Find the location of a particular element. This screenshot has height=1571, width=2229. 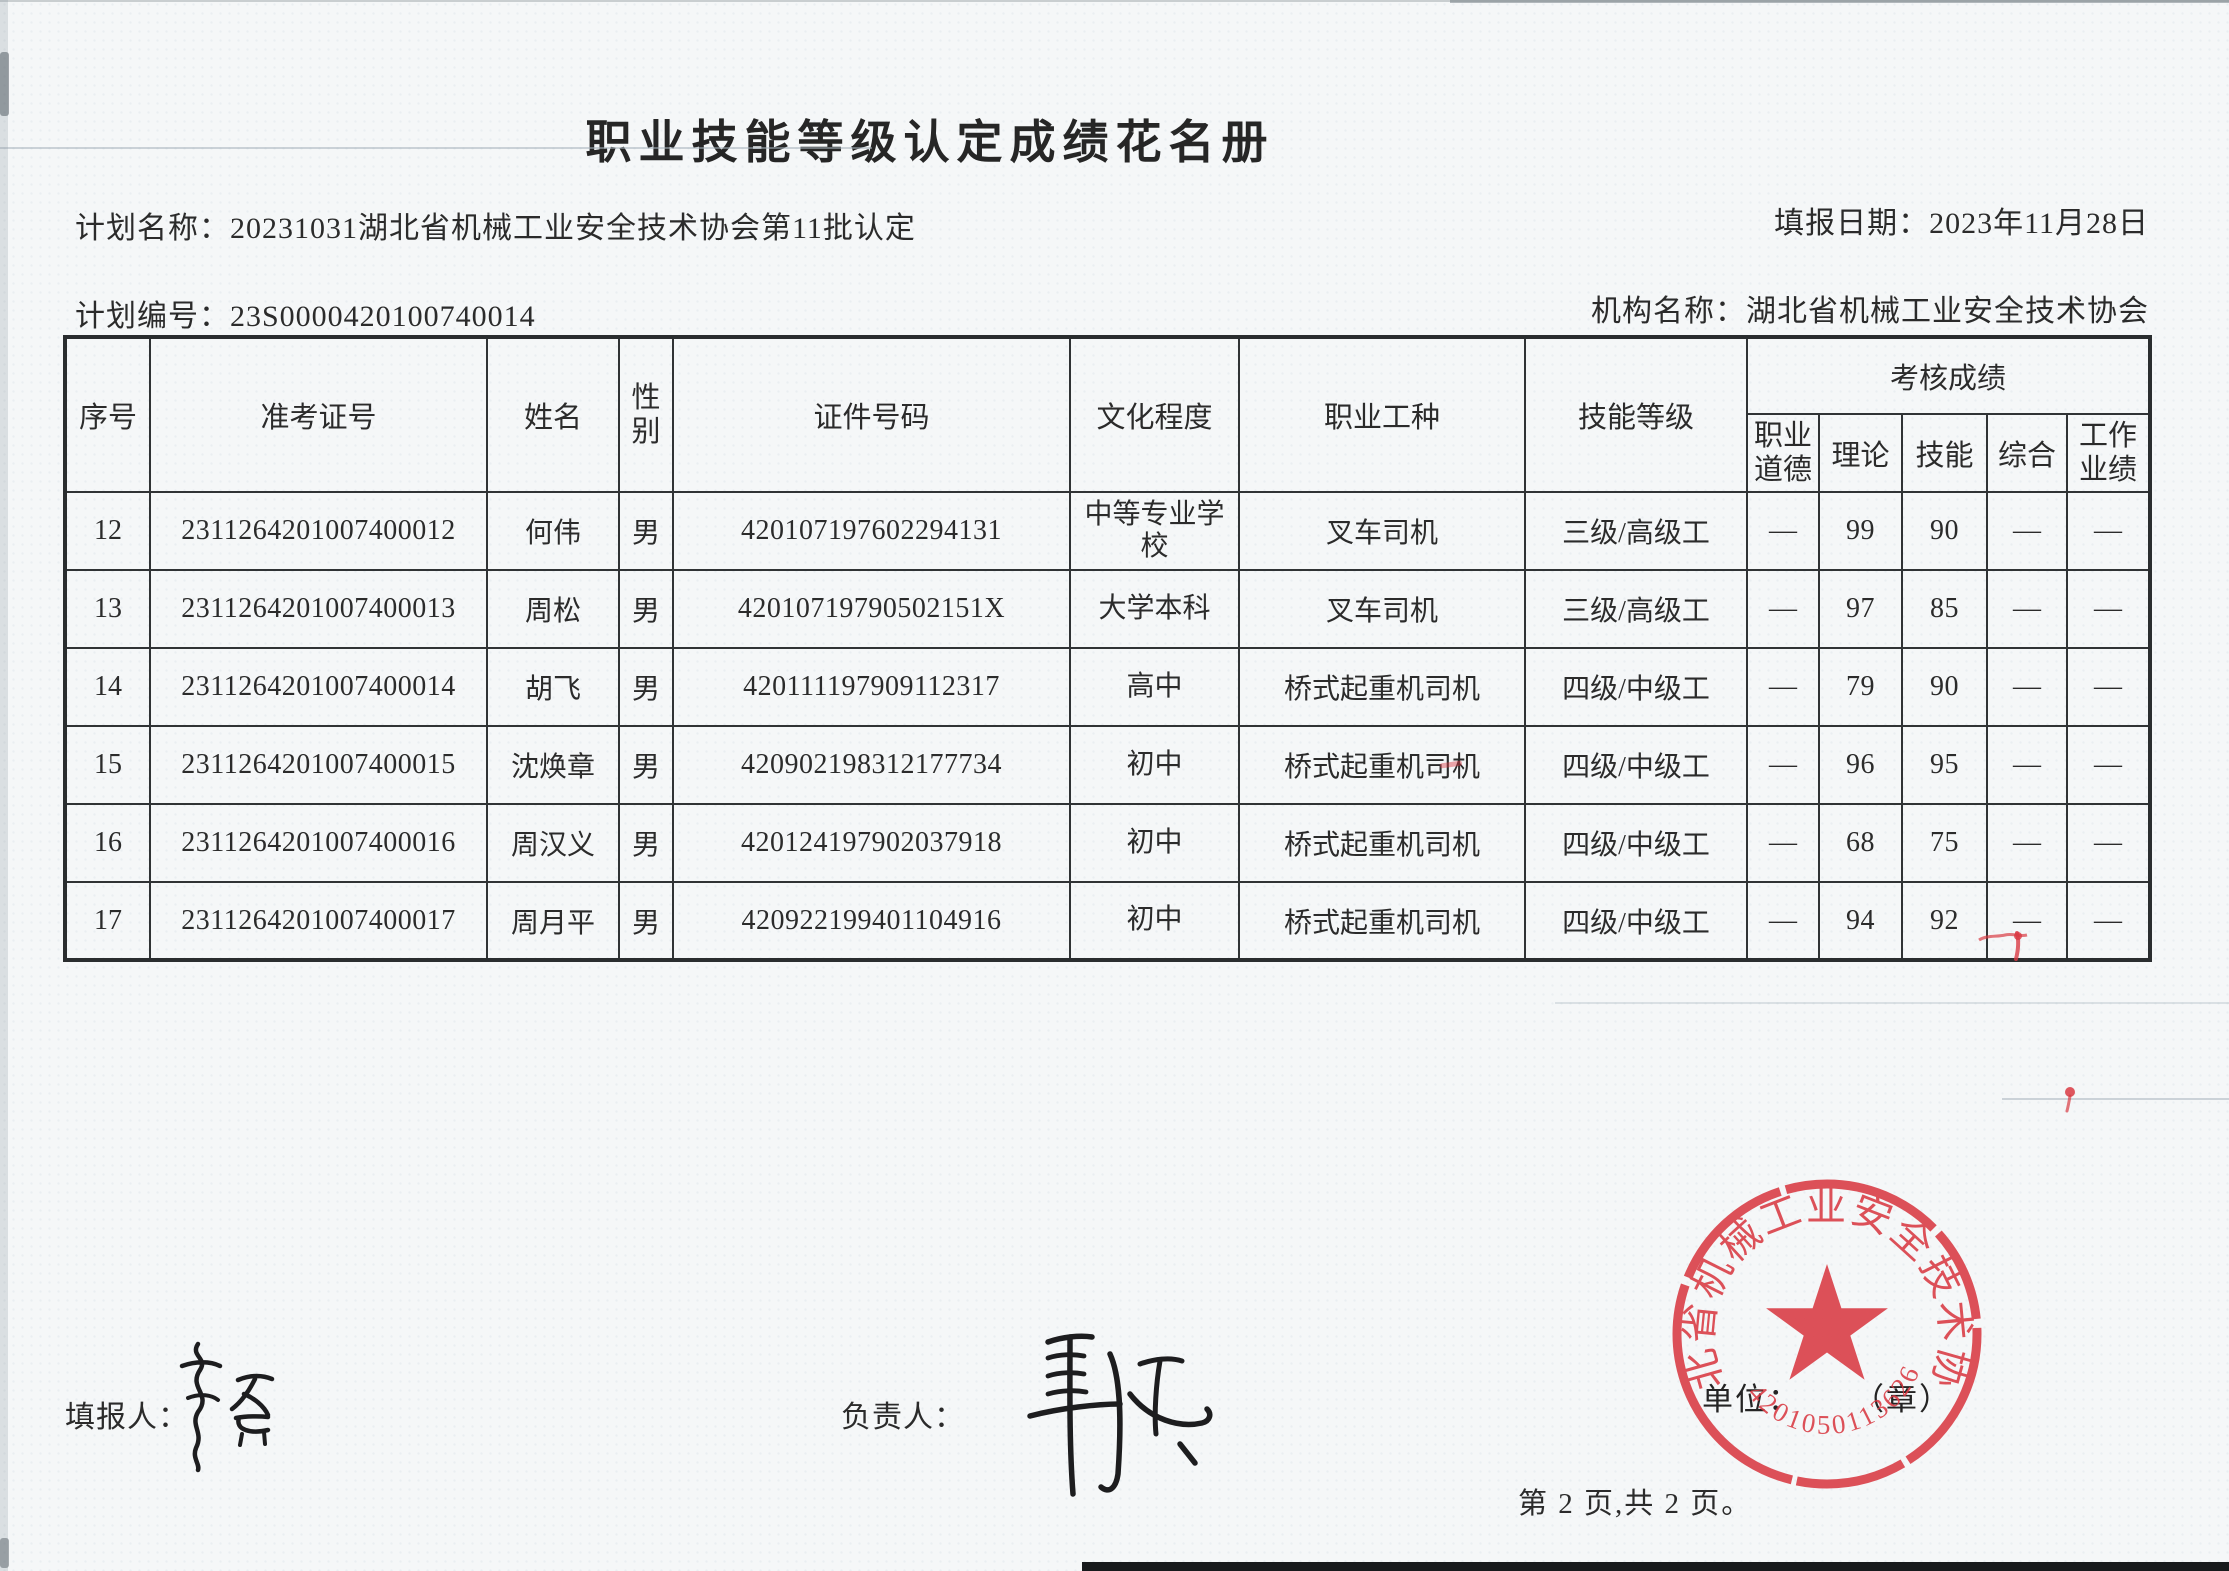

plan-name-label: 计划名称： is located at coordinates (152, 228).